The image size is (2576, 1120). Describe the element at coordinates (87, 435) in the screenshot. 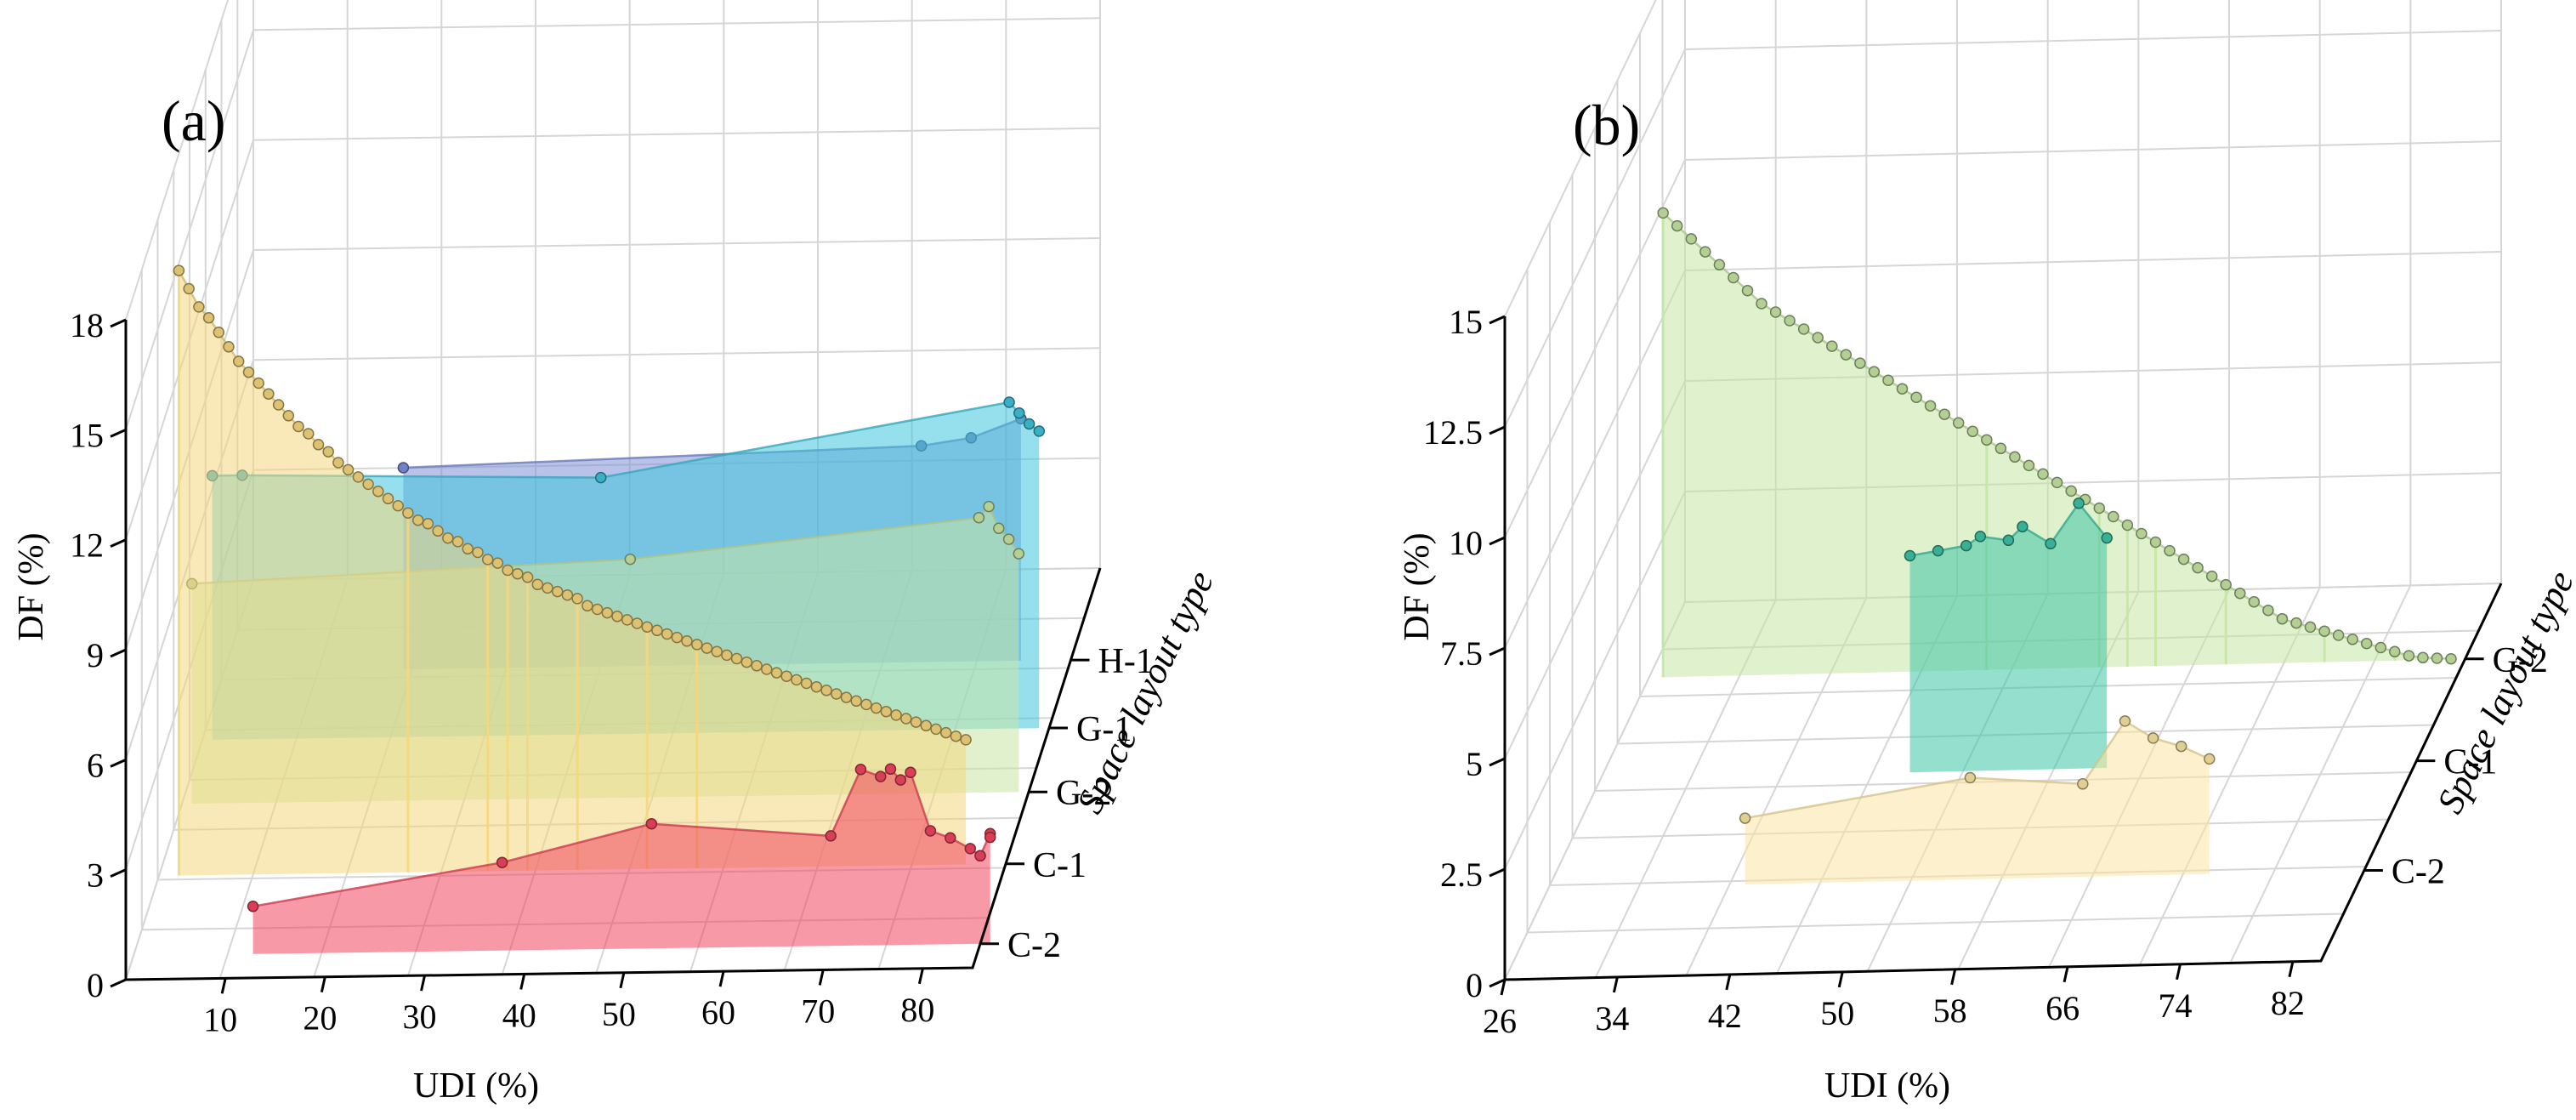

I see `y-tick-label: 15` at that location.